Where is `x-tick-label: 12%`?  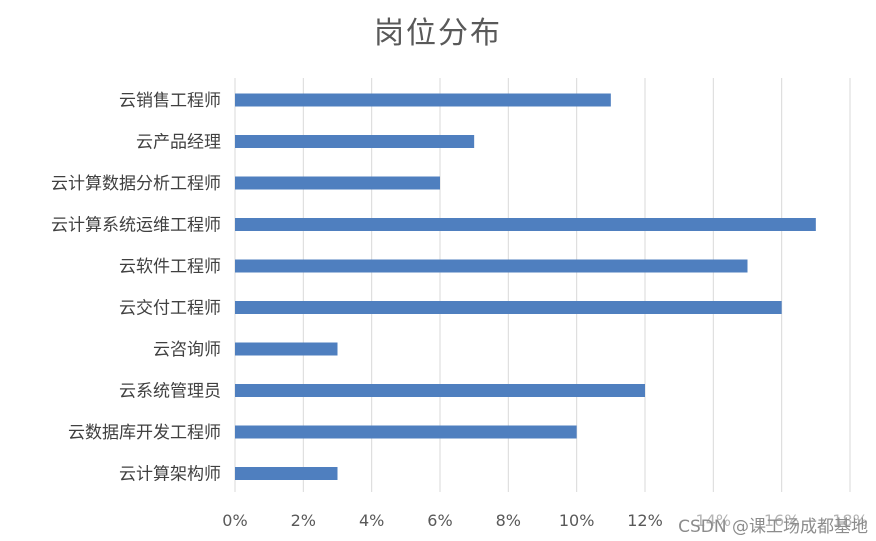 x-tick-label: 12% is located at coordinates (645, 520).